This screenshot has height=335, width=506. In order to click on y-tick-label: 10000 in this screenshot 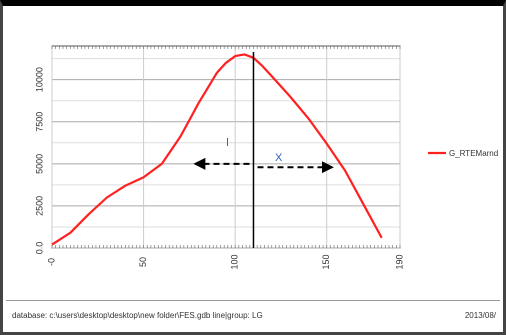, I will do `click(39, 79)`.